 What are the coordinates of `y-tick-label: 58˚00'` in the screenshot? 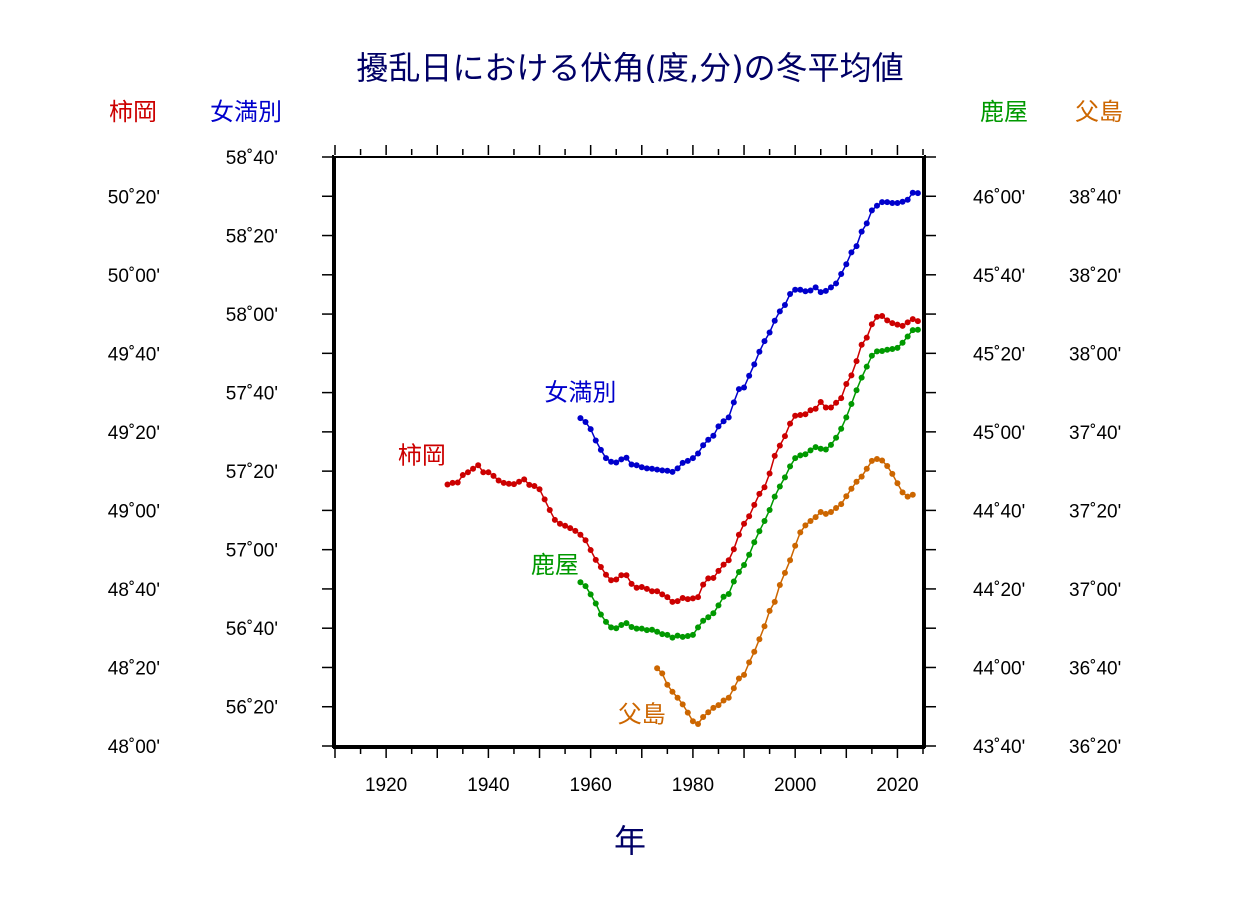 It's located at (252, 315).